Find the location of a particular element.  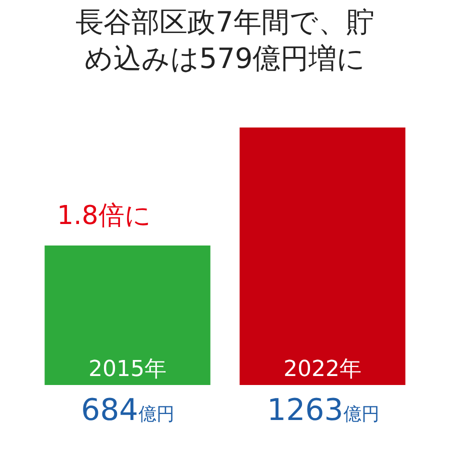

x-tick-label: 2022年 is located at coordinates (323, 369).